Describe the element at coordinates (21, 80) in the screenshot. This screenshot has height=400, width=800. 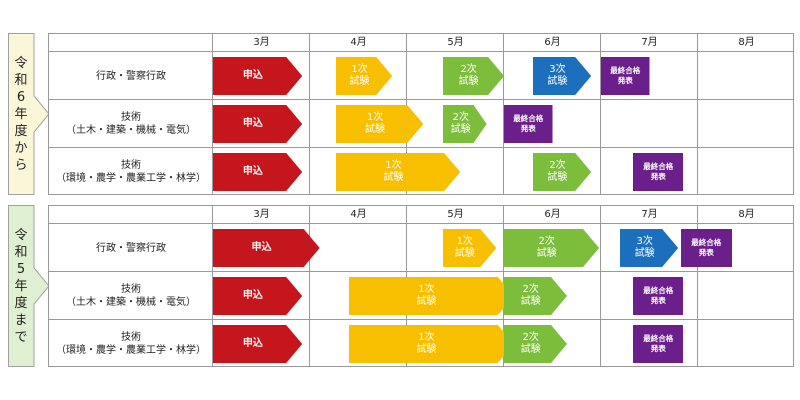
I see `side-label-char: 和` at that location.